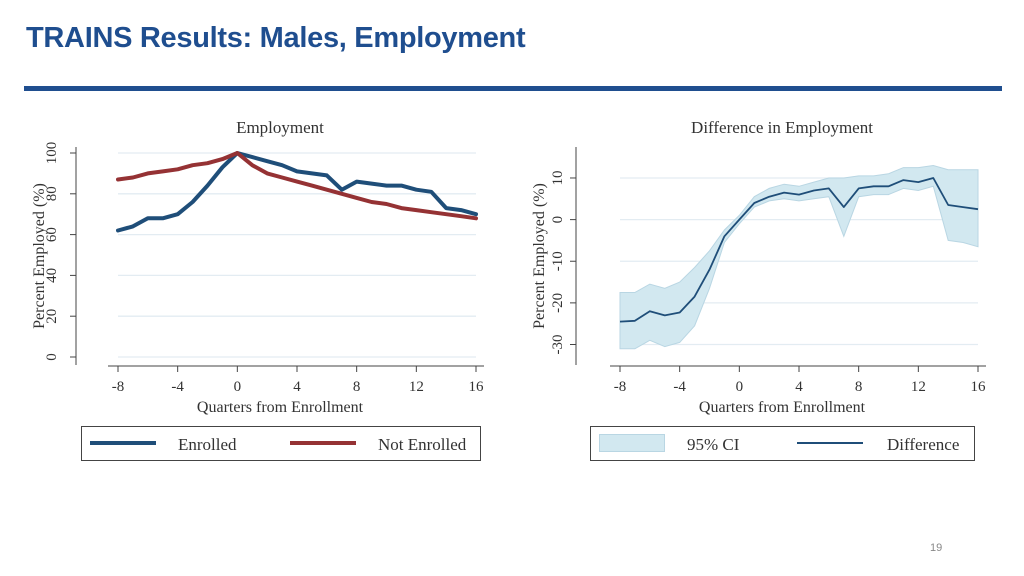 The height and width of the screenshot is (576, 1024). I want to click on employment-legend: Enrolled Not Enrolled, so click(281, 443).